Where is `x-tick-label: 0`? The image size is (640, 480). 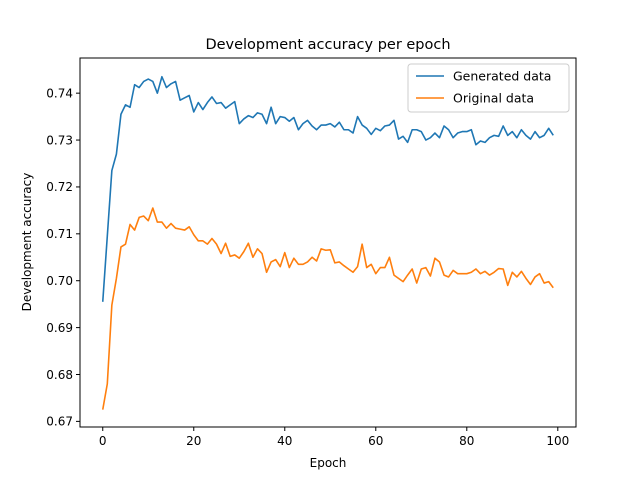
x-tick-label: 0 is located at coordinates (103, 441).